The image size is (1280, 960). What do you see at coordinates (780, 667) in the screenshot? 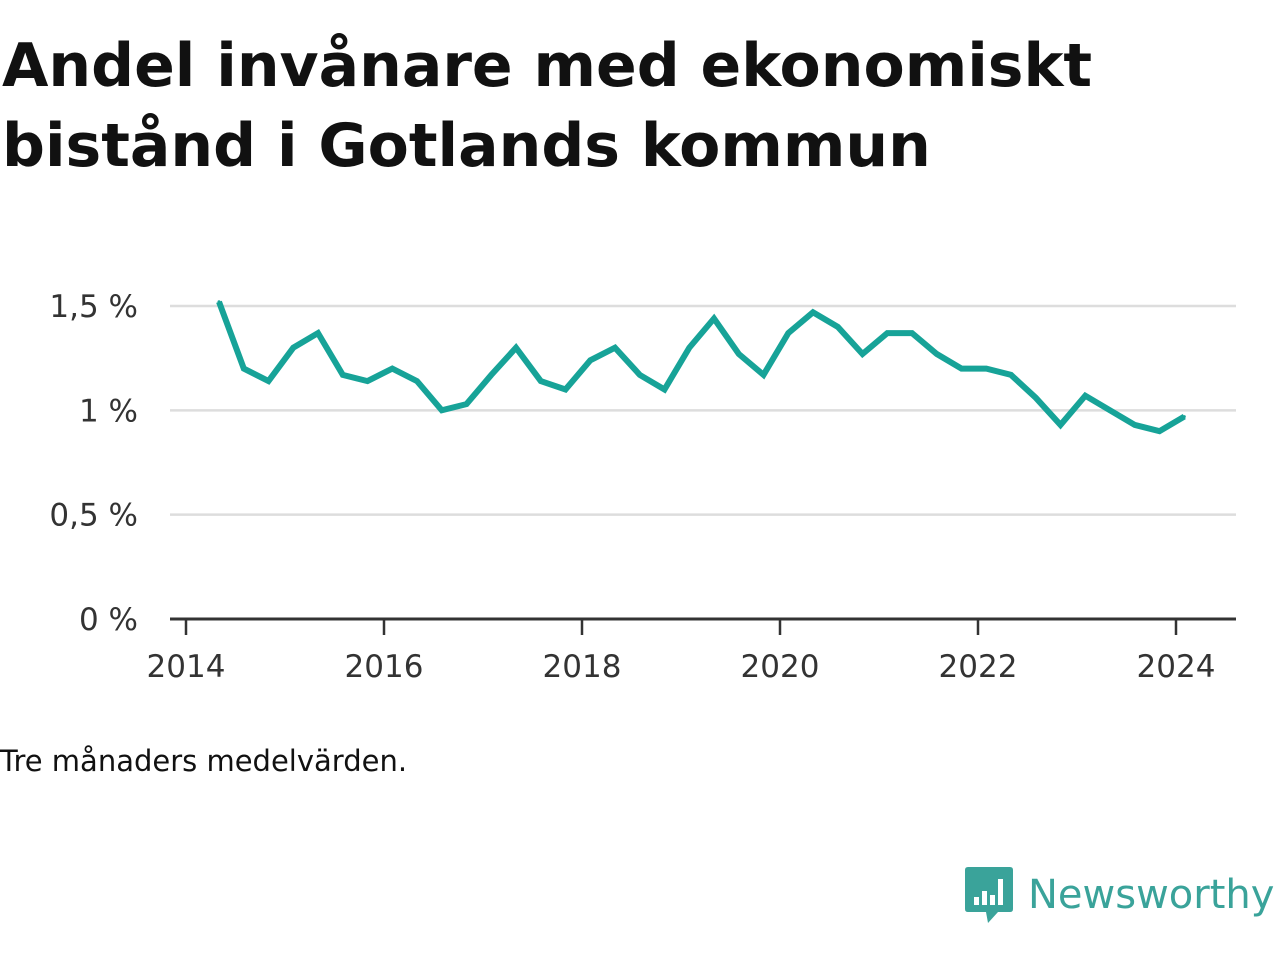
I see `x-tick-label: 2020` at bounding box center [780, 667].